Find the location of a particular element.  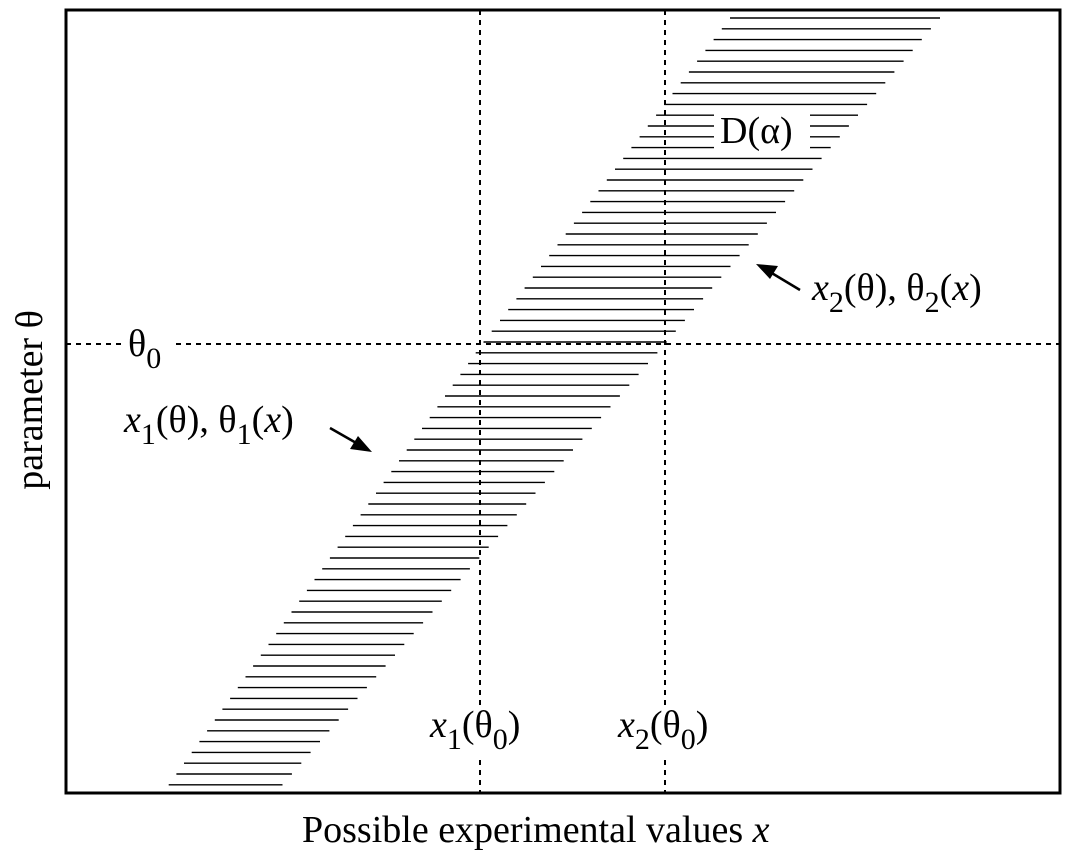

lower-boundary-label: x1(θ), θ1(x) is located at coordinates (208, 425).